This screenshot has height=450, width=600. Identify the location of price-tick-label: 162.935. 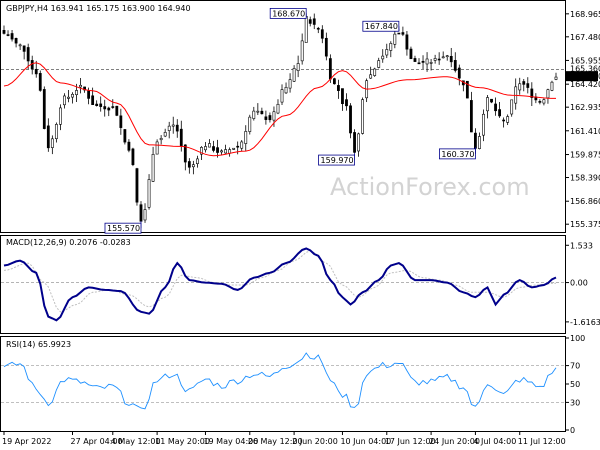
(585, 107).